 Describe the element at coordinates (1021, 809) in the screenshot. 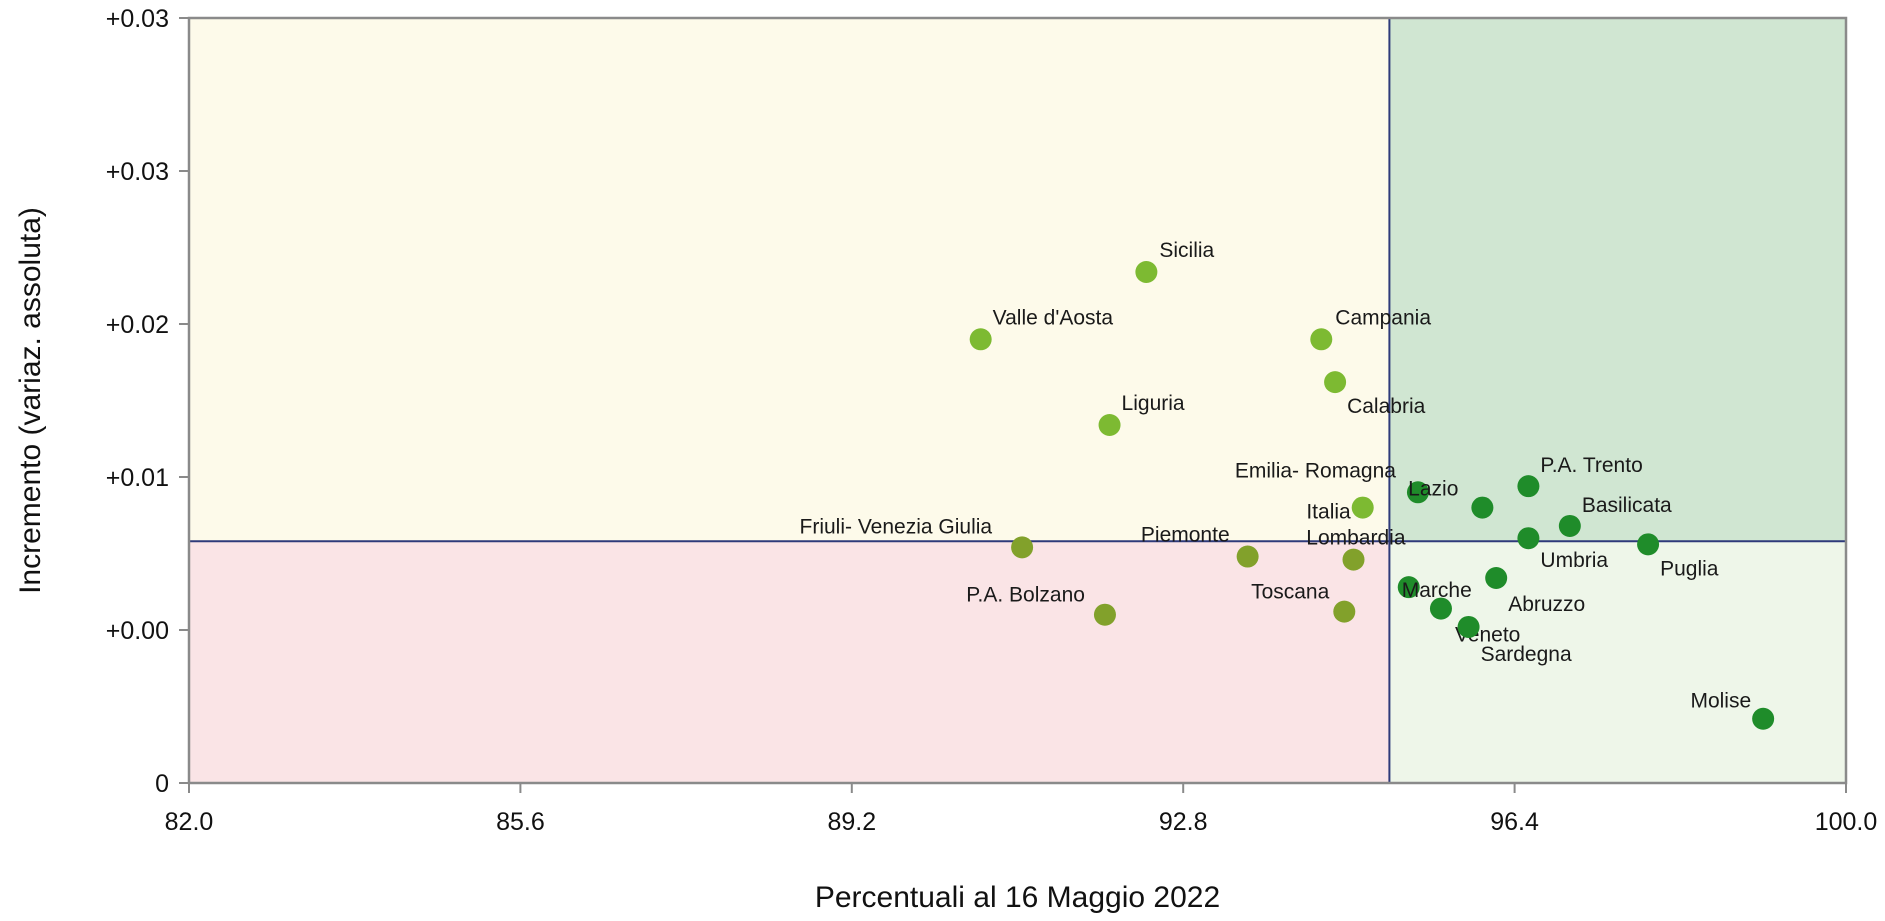

I see `x-axis: 82.0 85.6 89.2 92.8 96.4 100.0` at that location.